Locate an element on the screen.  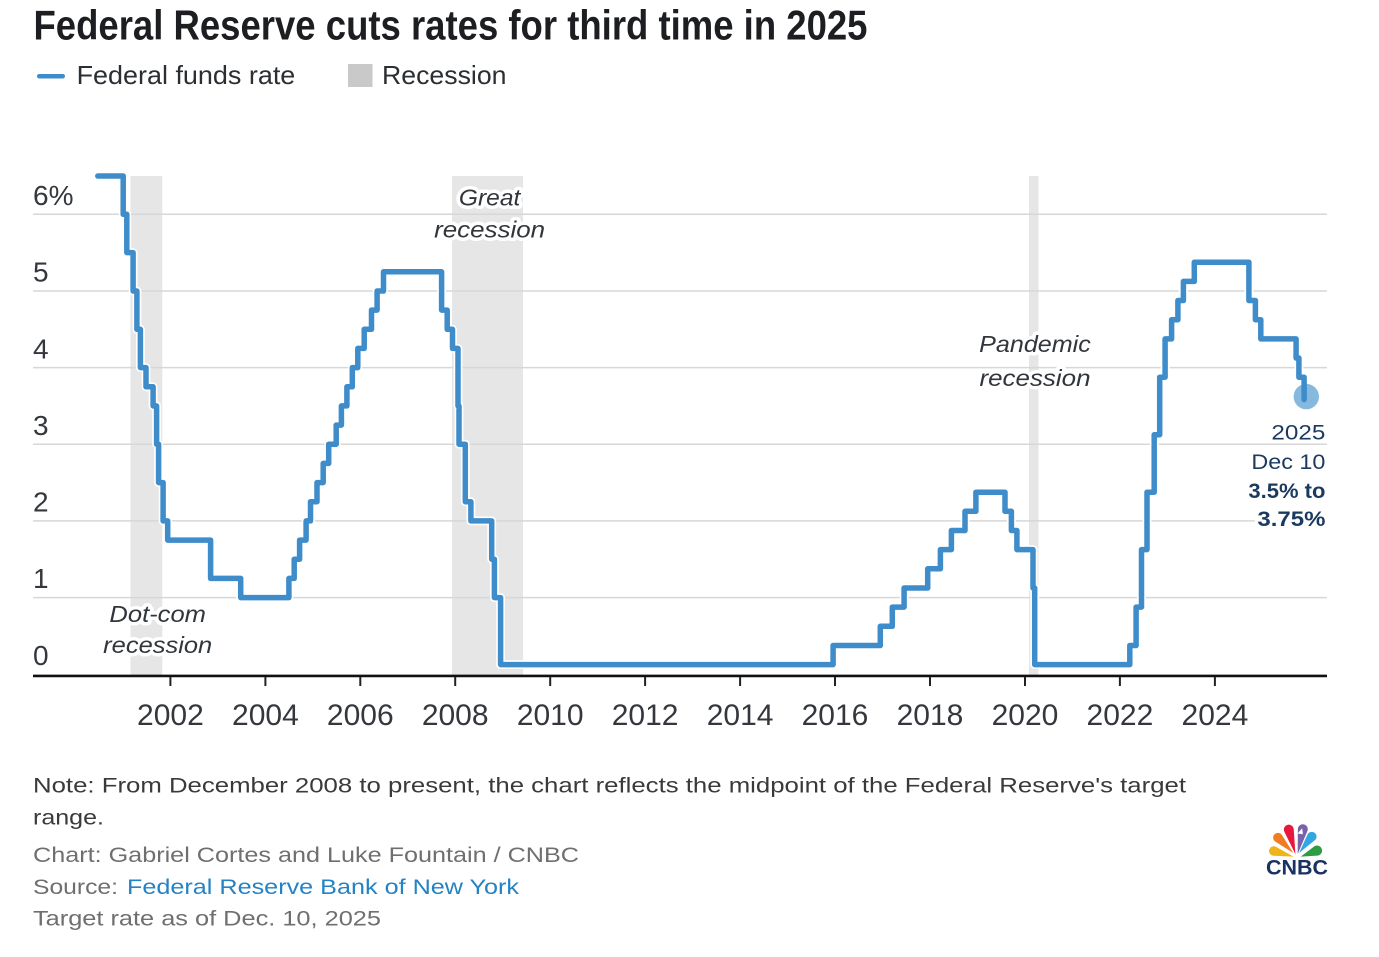
svg-text: 2014 is located at coordinates (740, 715).